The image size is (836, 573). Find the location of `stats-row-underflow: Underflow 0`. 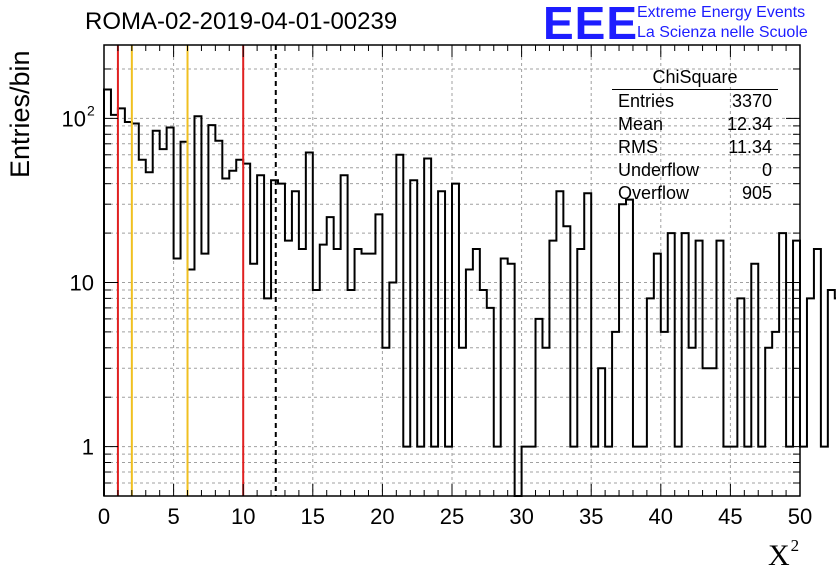

stats-row-underflow: Underflow 0 is located at coordinates (695, 170).